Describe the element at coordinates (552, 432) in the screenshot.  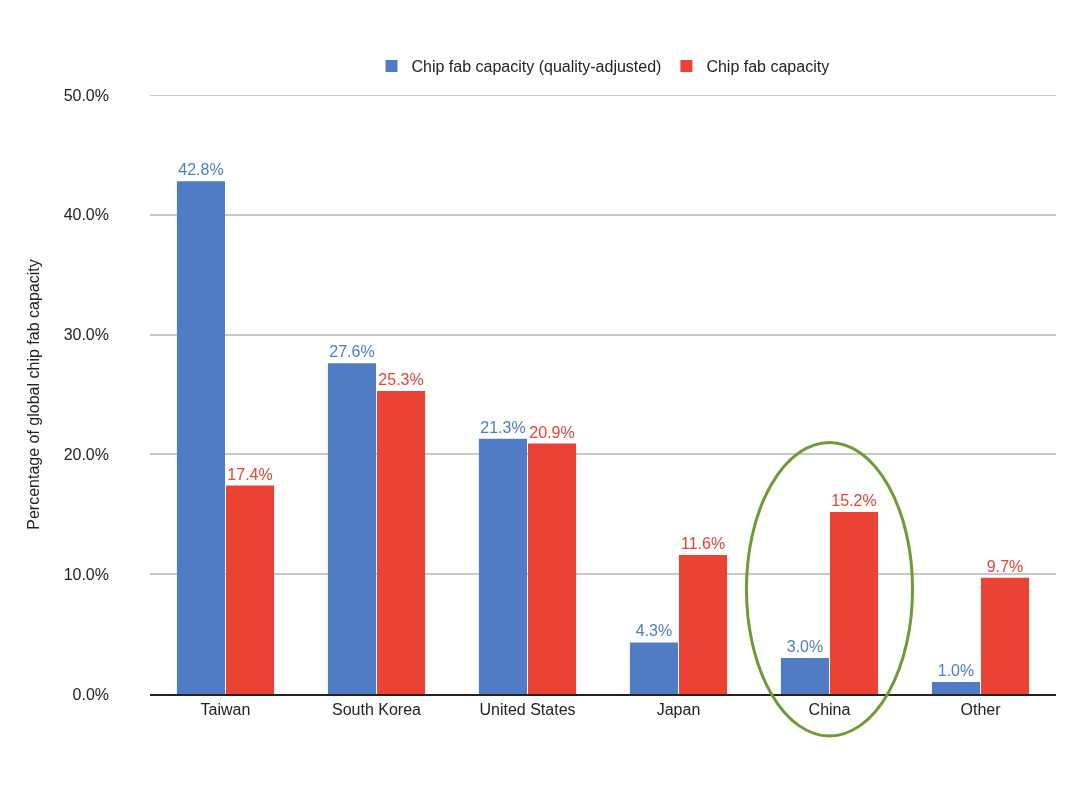
I see `data-label: 20.9%` at that location.